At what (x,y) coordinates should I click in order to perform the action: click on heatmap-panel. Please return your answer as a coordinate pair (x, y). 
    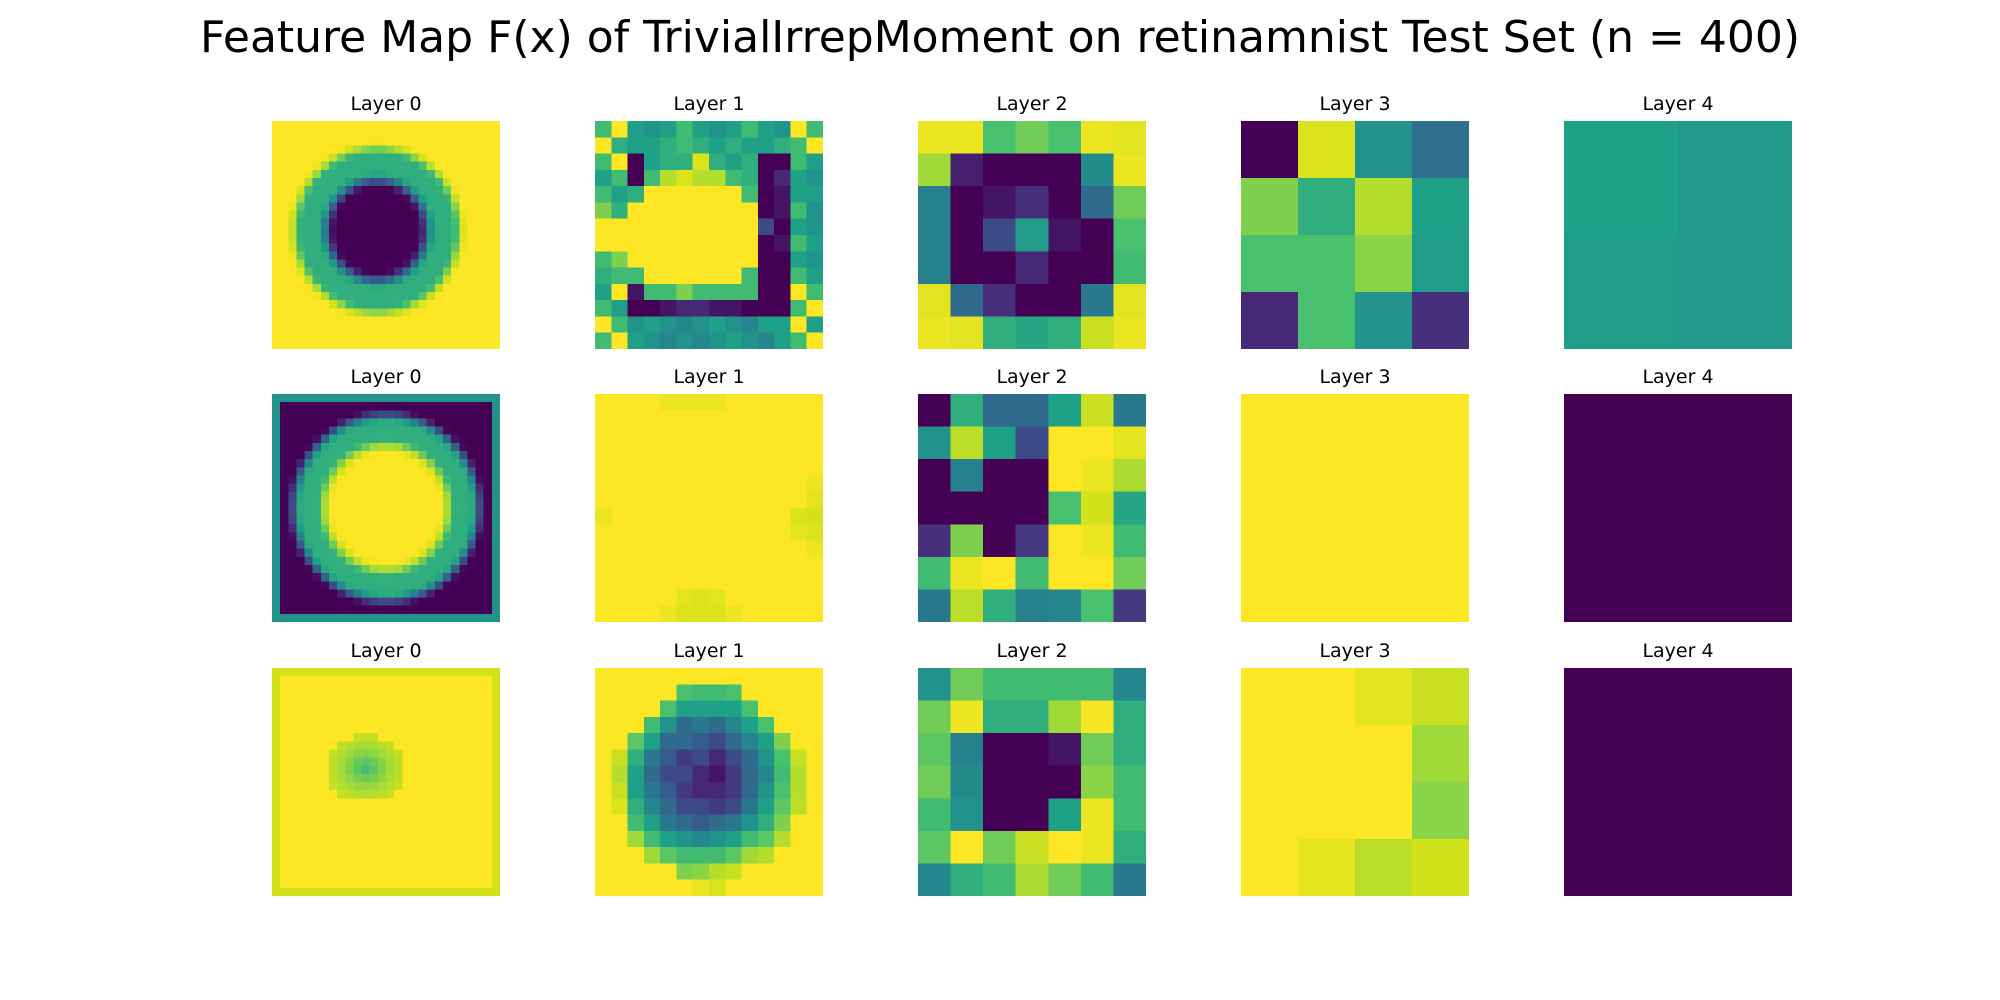
    Looking at the image, I should click on (1678, 235).